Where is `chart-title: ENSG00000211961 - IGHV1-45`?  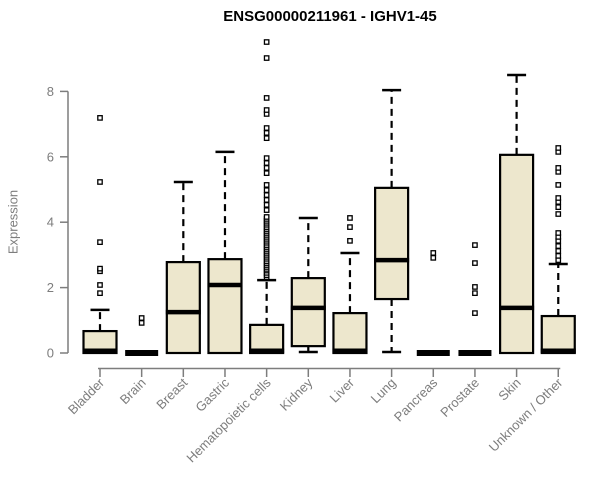
chart-title: ENSG00000211961 - IGHV1-45 is located at coordinates (330, 16).